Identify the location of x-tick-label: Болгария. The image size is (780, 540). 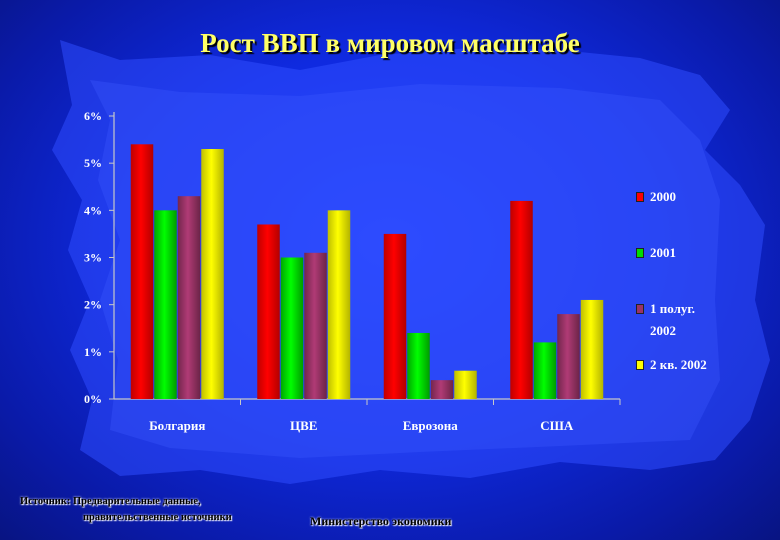
(177, 425).